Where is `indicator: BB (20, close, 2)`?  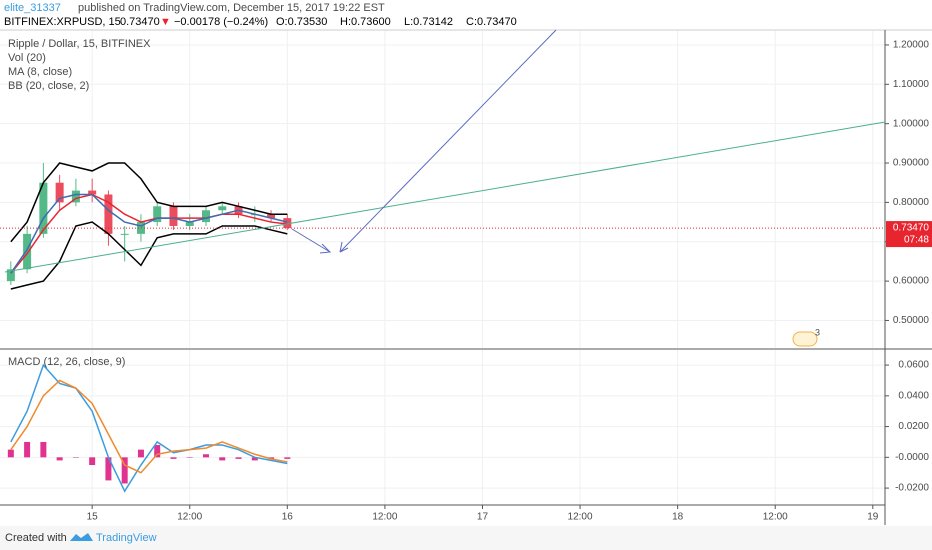 indicator: BB (20, close, 2) is located at coordinates (48, 86).